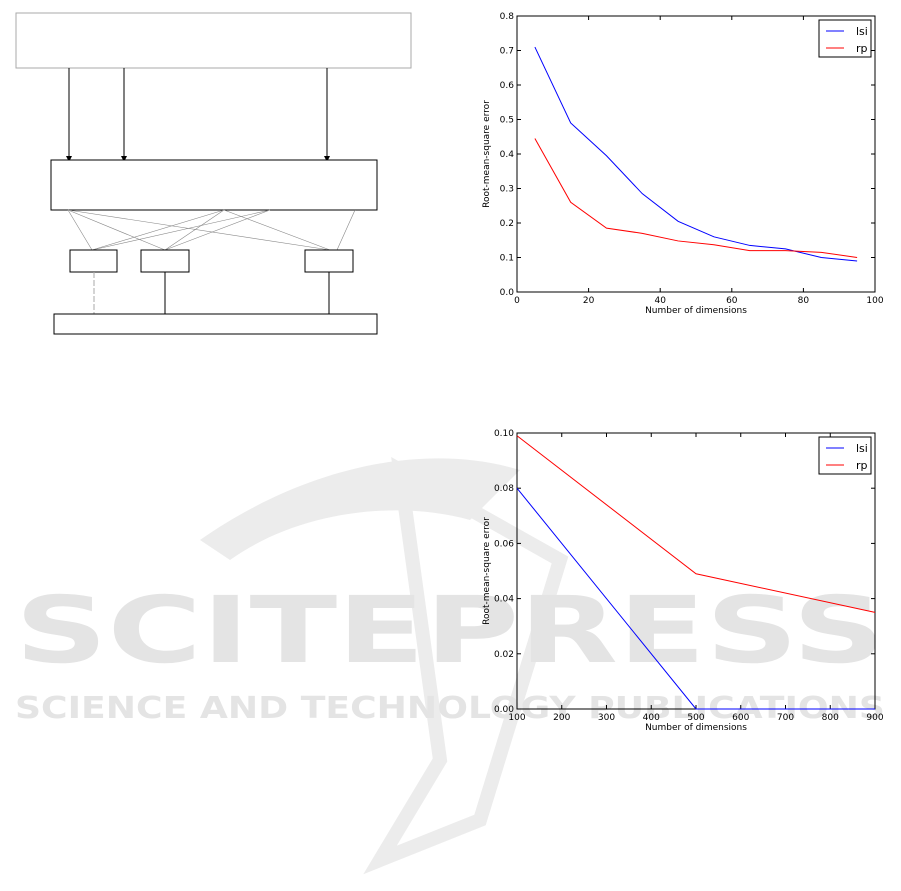  Describe the element at coordinates (606, 718) in the screenshot. I see `x-tick-label: 300` at that location.